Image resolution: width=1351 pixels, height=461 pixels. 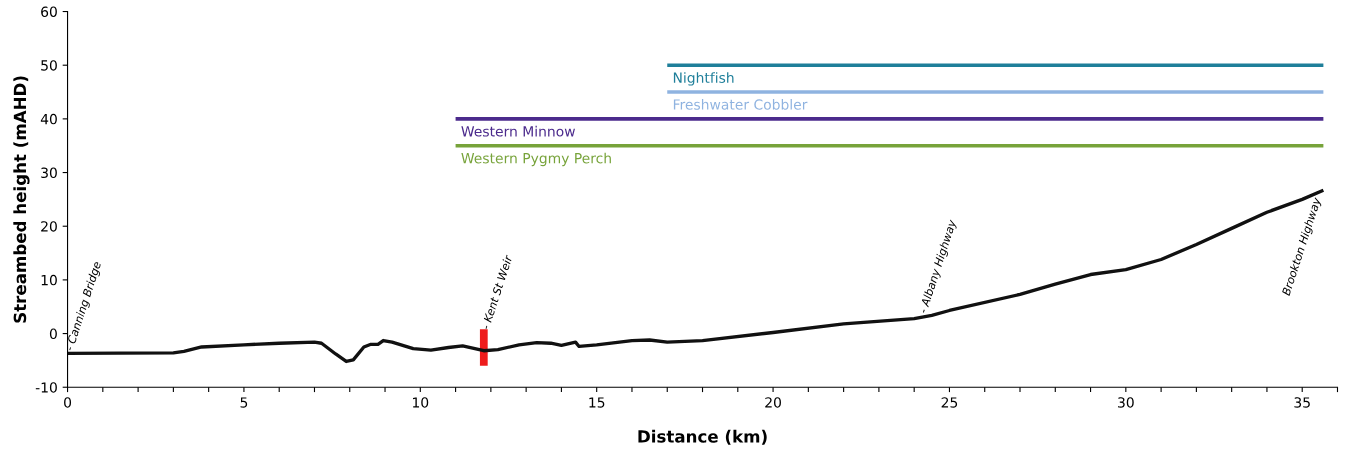 I want to click on x-axis-title: Distance (km), so click(x=702, y=437).